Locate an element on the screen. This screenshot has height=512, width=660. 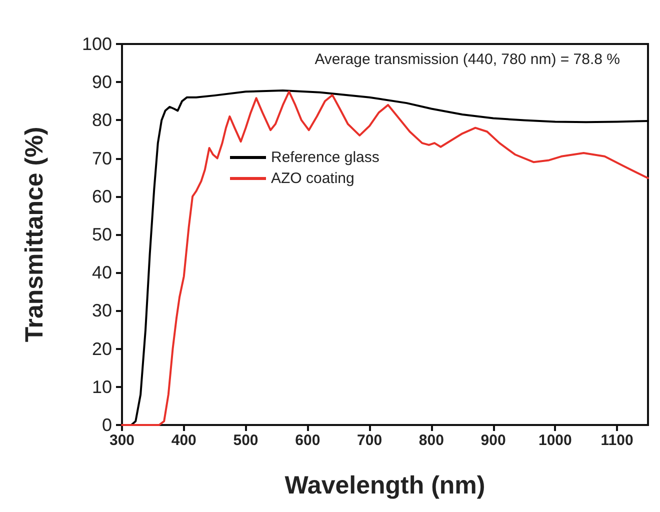
y-tick-label: 50 is located at coordinates (102, 234).